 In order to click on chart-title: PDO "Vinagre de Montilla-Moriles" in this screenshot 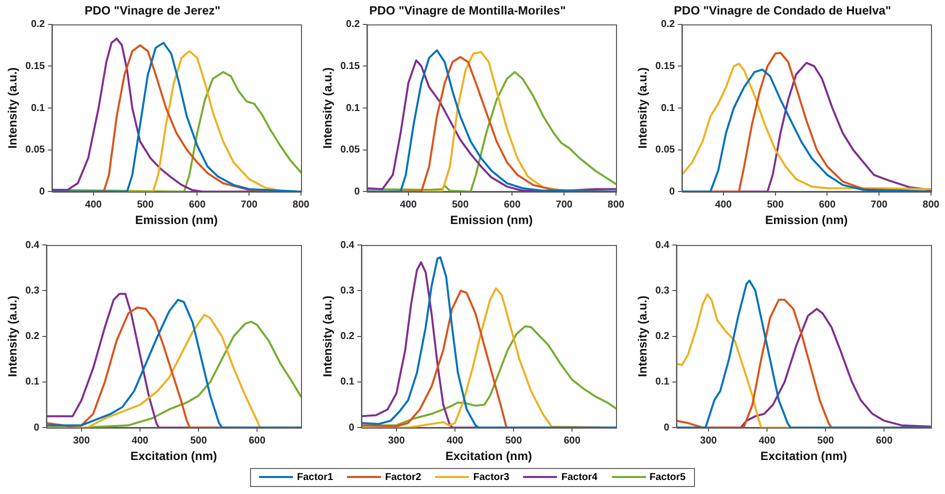, I will do `click(467, 11)`.